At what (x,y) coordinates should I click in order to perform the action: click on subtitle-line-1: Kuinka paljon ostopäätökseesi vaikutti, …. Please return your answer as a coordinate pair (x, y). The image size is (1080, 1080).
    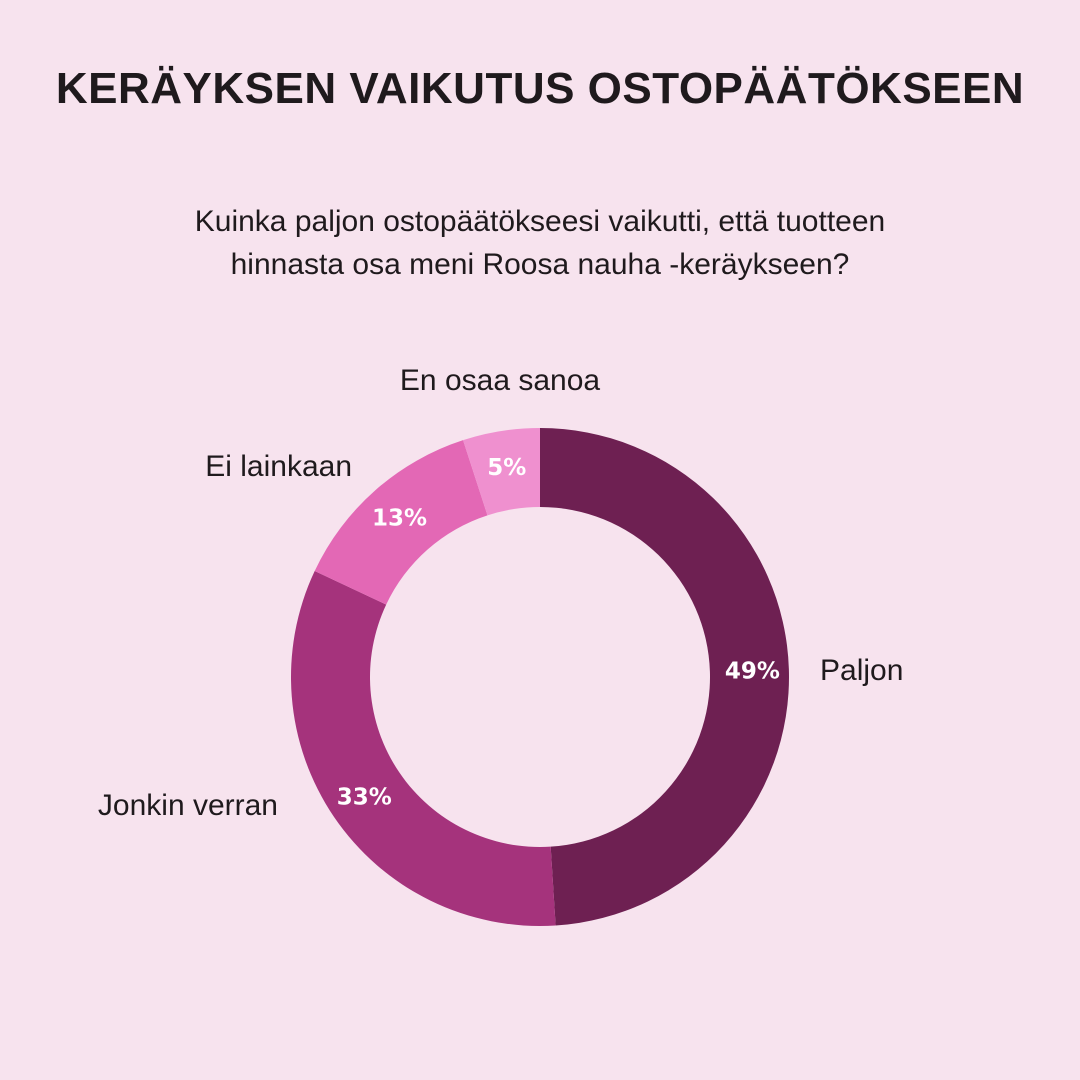
    Looking at the image, I should click on (540, 221).